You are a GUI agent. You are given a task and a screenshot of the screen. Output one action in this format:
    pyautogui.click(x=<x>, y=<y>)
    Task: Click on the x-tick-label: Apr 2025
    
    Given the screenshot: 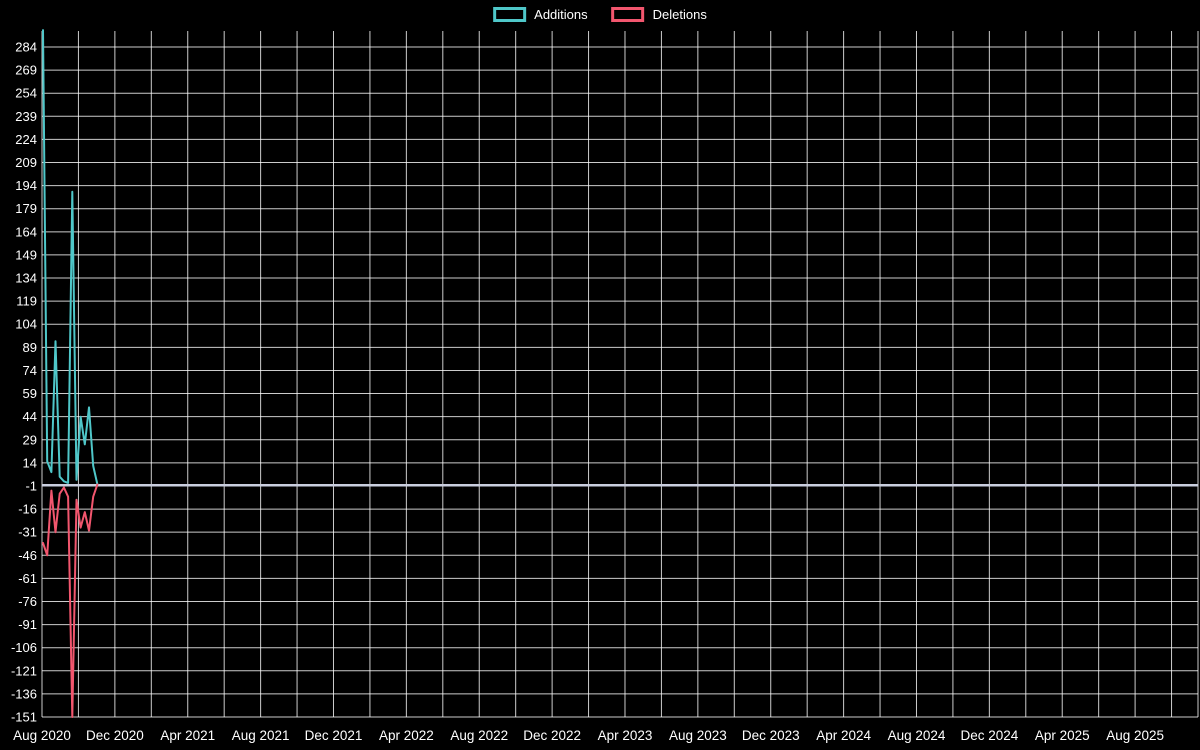 What is the action you would take?
    pyautogui.click(x=1062, y=735)
    